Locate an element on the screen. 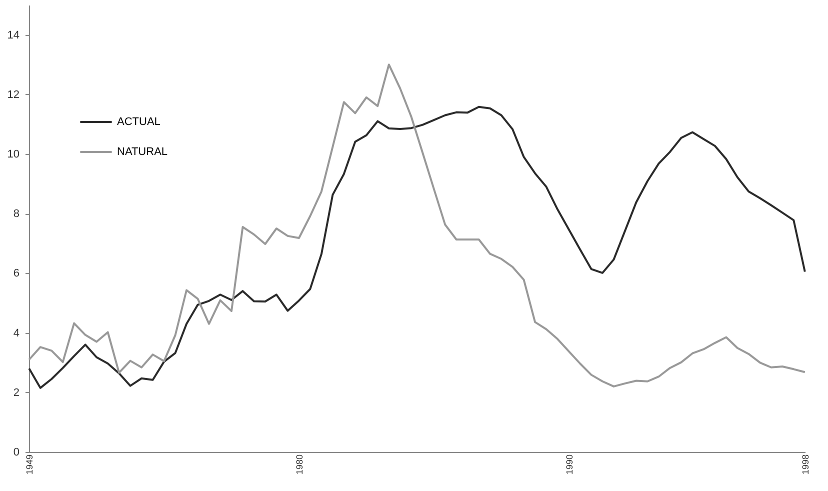 The width and height of the screenshot is (828, 491). x-tick-label: 1998 is located at coordinates (805, 464).